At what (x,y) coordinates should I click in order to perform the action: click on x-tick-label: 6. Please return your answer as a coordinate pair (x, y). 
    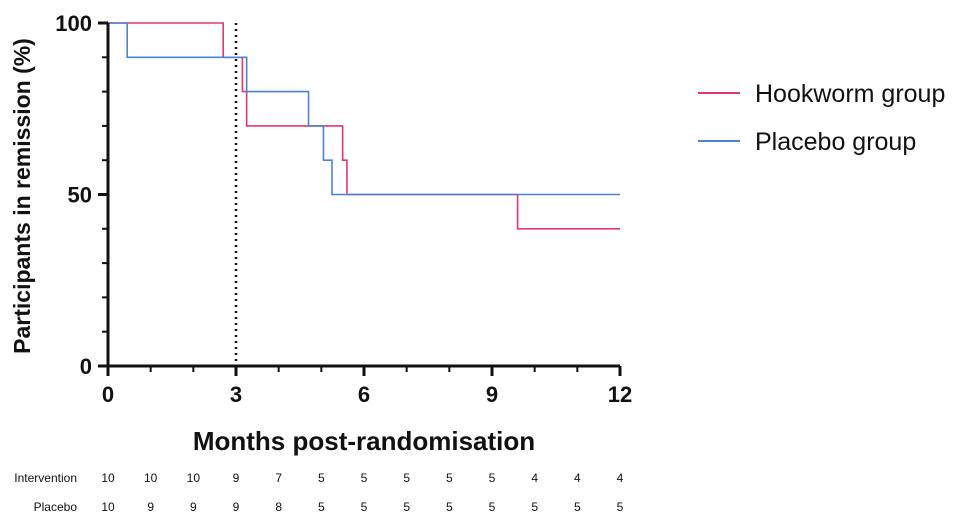
    Looking at the image, I should click on (364, 394).